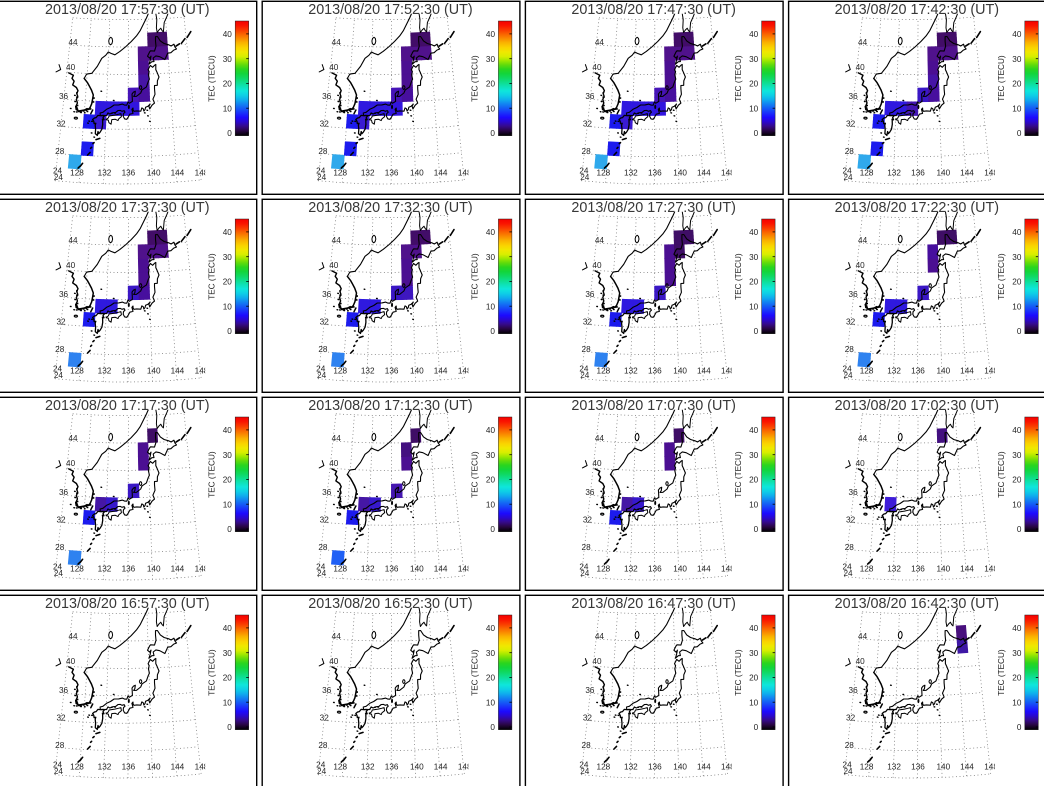 This screenshot has width=1044, height=791. What do you see at coordinates (653, 603) in the screenshot?
I see `svg-text: 2013/08/20 16:47:30 (UT)` at bounding box center [653, 603].